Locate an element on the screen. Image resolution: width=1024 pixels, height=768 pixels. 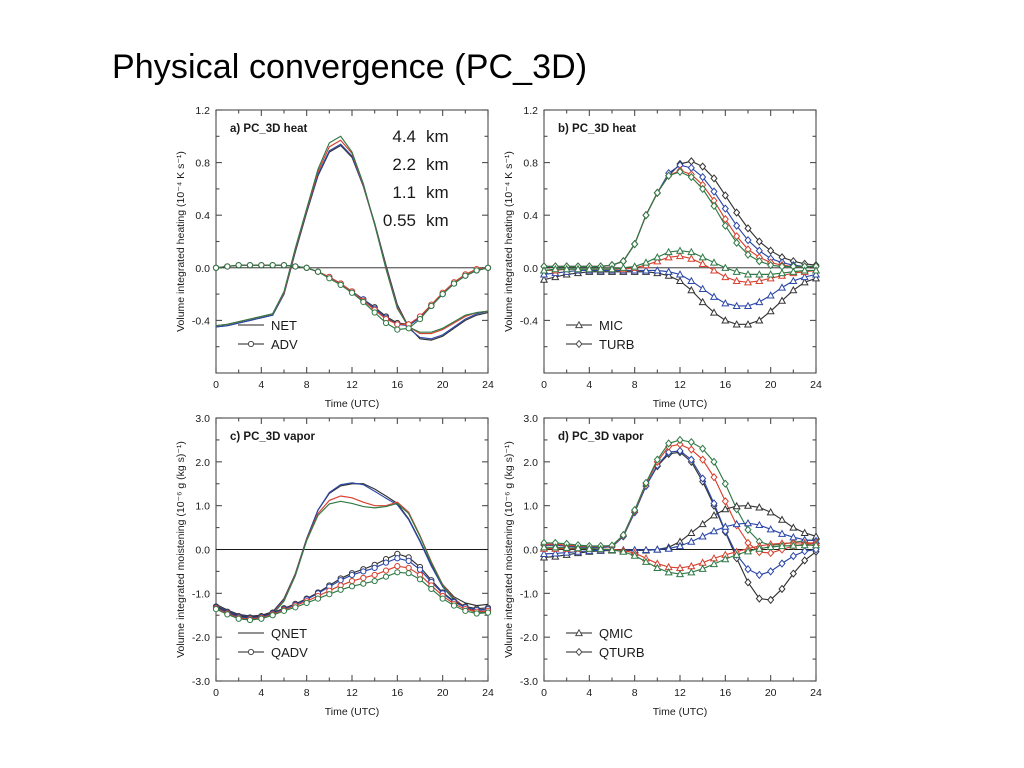
x-tick-label: 8 is located at coordinates (307, 693).